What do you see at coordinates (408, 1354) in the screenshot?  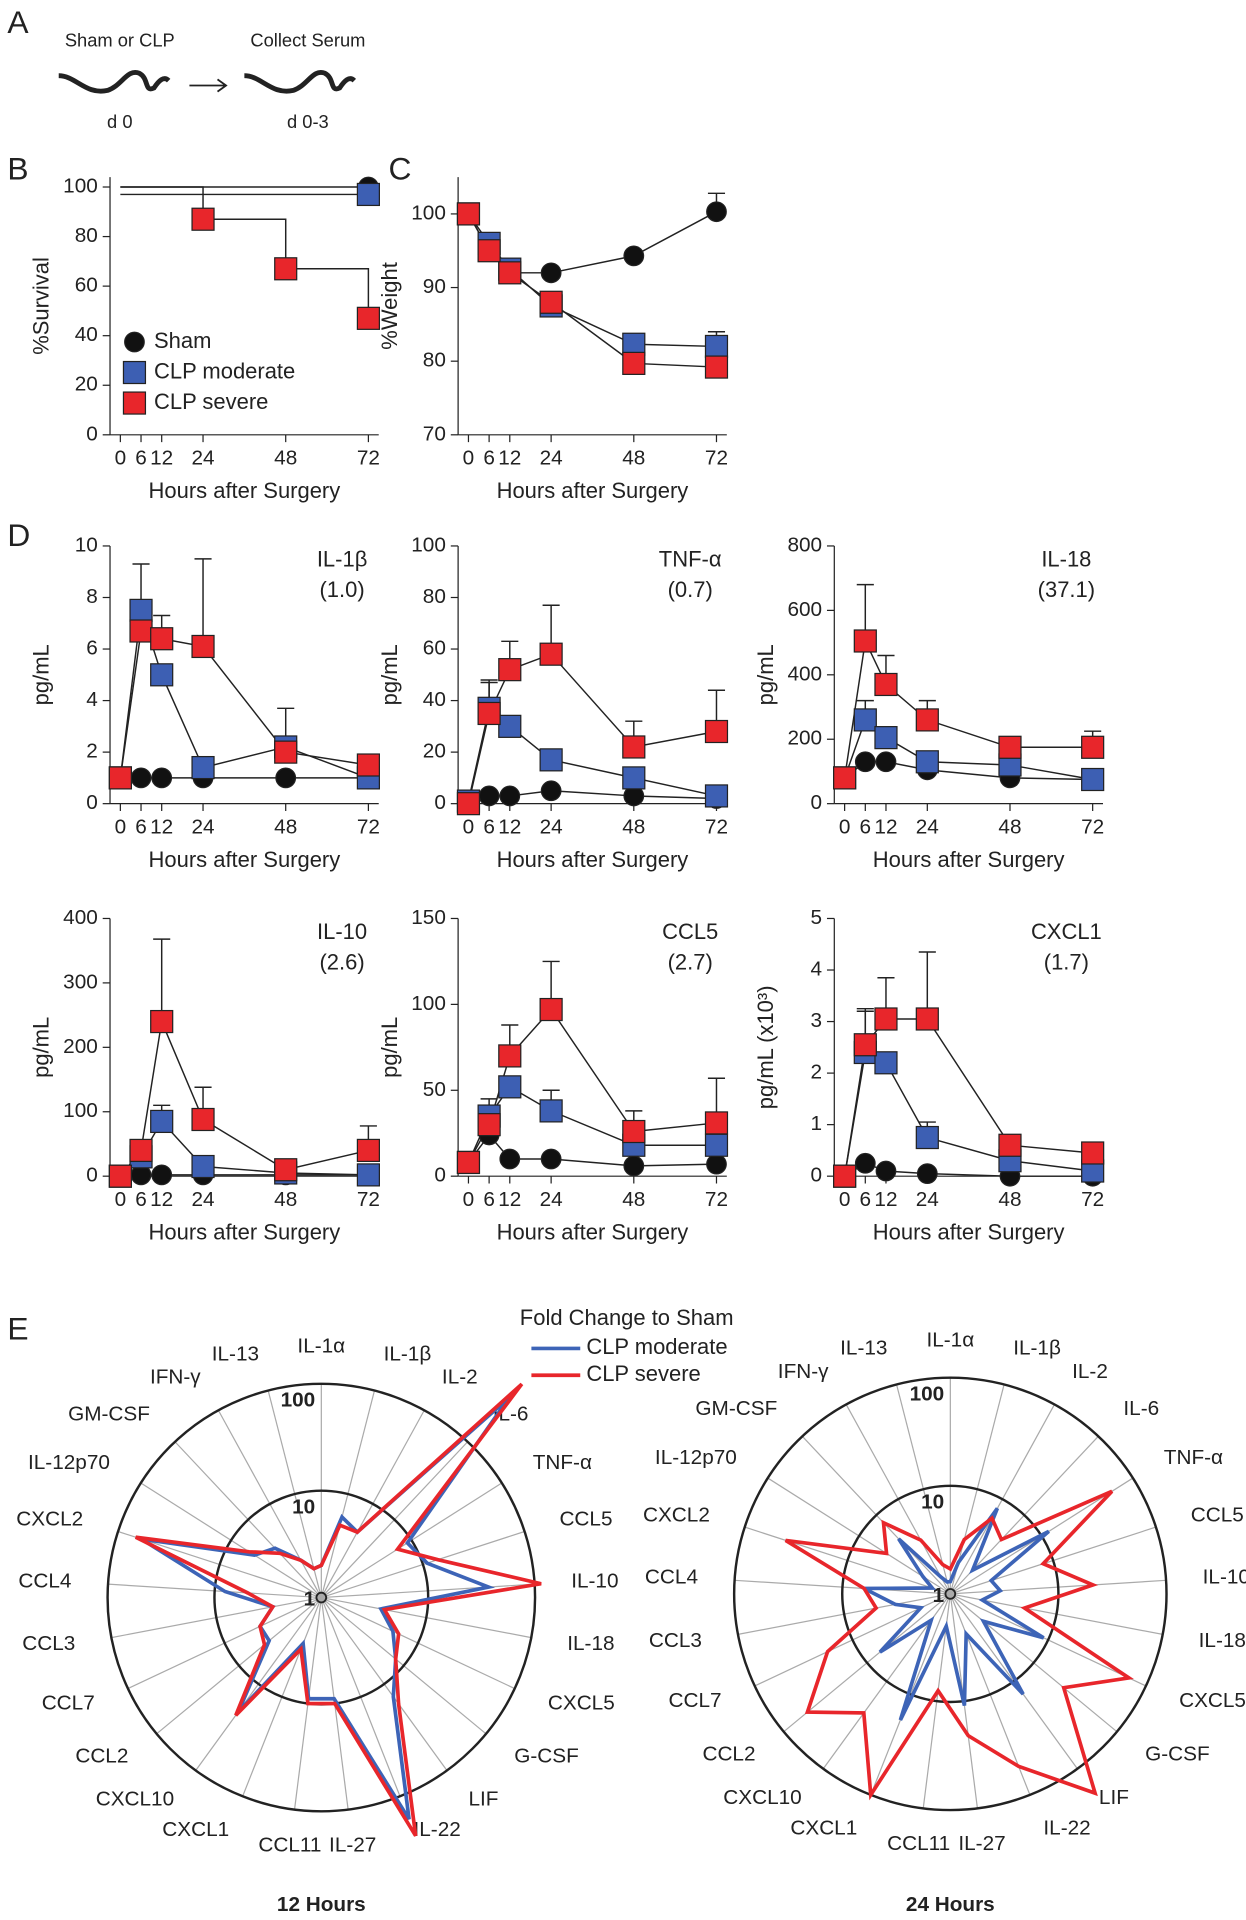 I see `category-label: IL-1β` at bounding box center [408, 1354].